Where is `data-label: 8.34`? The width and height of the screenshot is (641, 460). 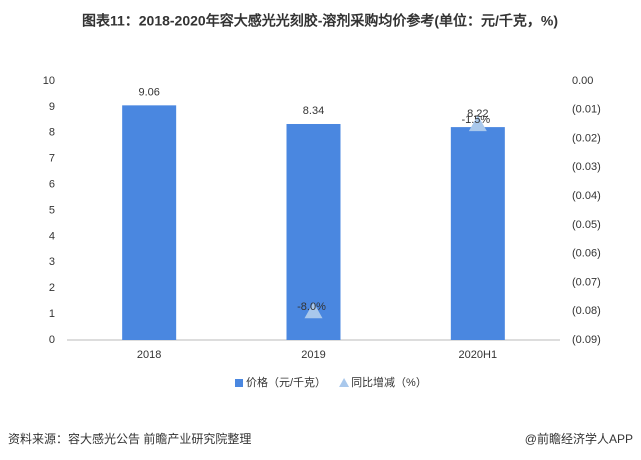 data-label: 8.34 is located at coordinates (313, 111).